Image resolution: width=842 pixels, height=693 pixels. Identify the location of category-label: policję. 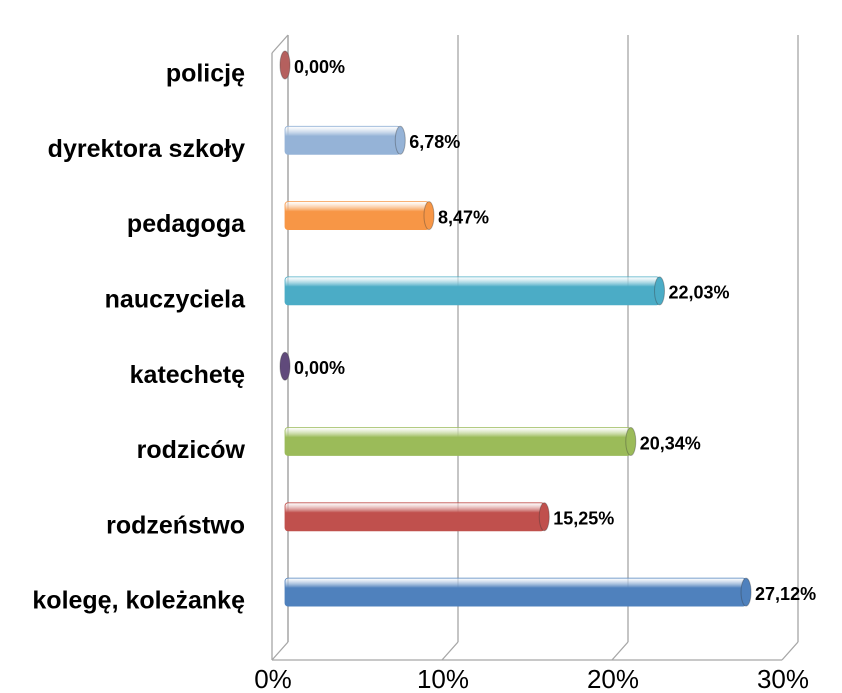
(205, 74).